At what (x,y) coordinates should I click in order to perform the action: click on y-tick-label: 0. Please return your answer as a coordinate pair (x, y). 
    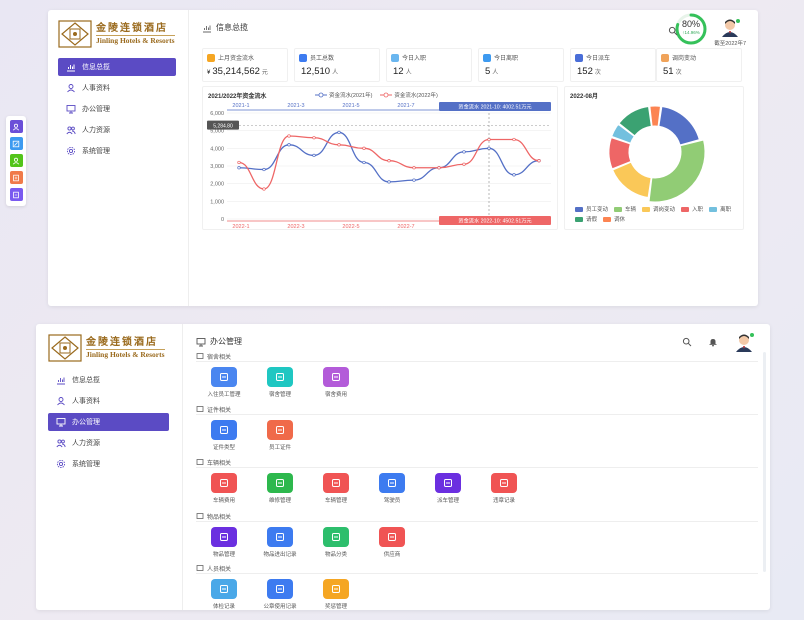
    Looking at the image, I should click on (222, 220).